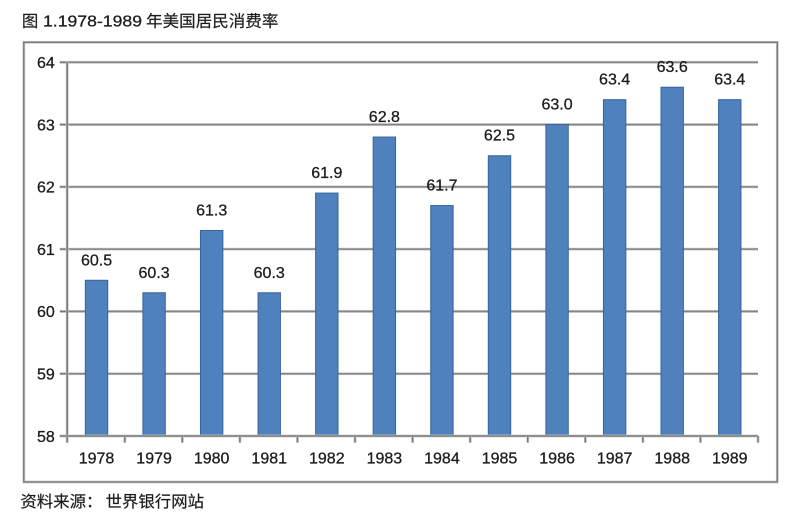 This screenshot has width=800, height=524. What do you see at coordinates (326, 173) in the screenshot?
I see `svg-text: 61.9` at bounding box center [326, 173].